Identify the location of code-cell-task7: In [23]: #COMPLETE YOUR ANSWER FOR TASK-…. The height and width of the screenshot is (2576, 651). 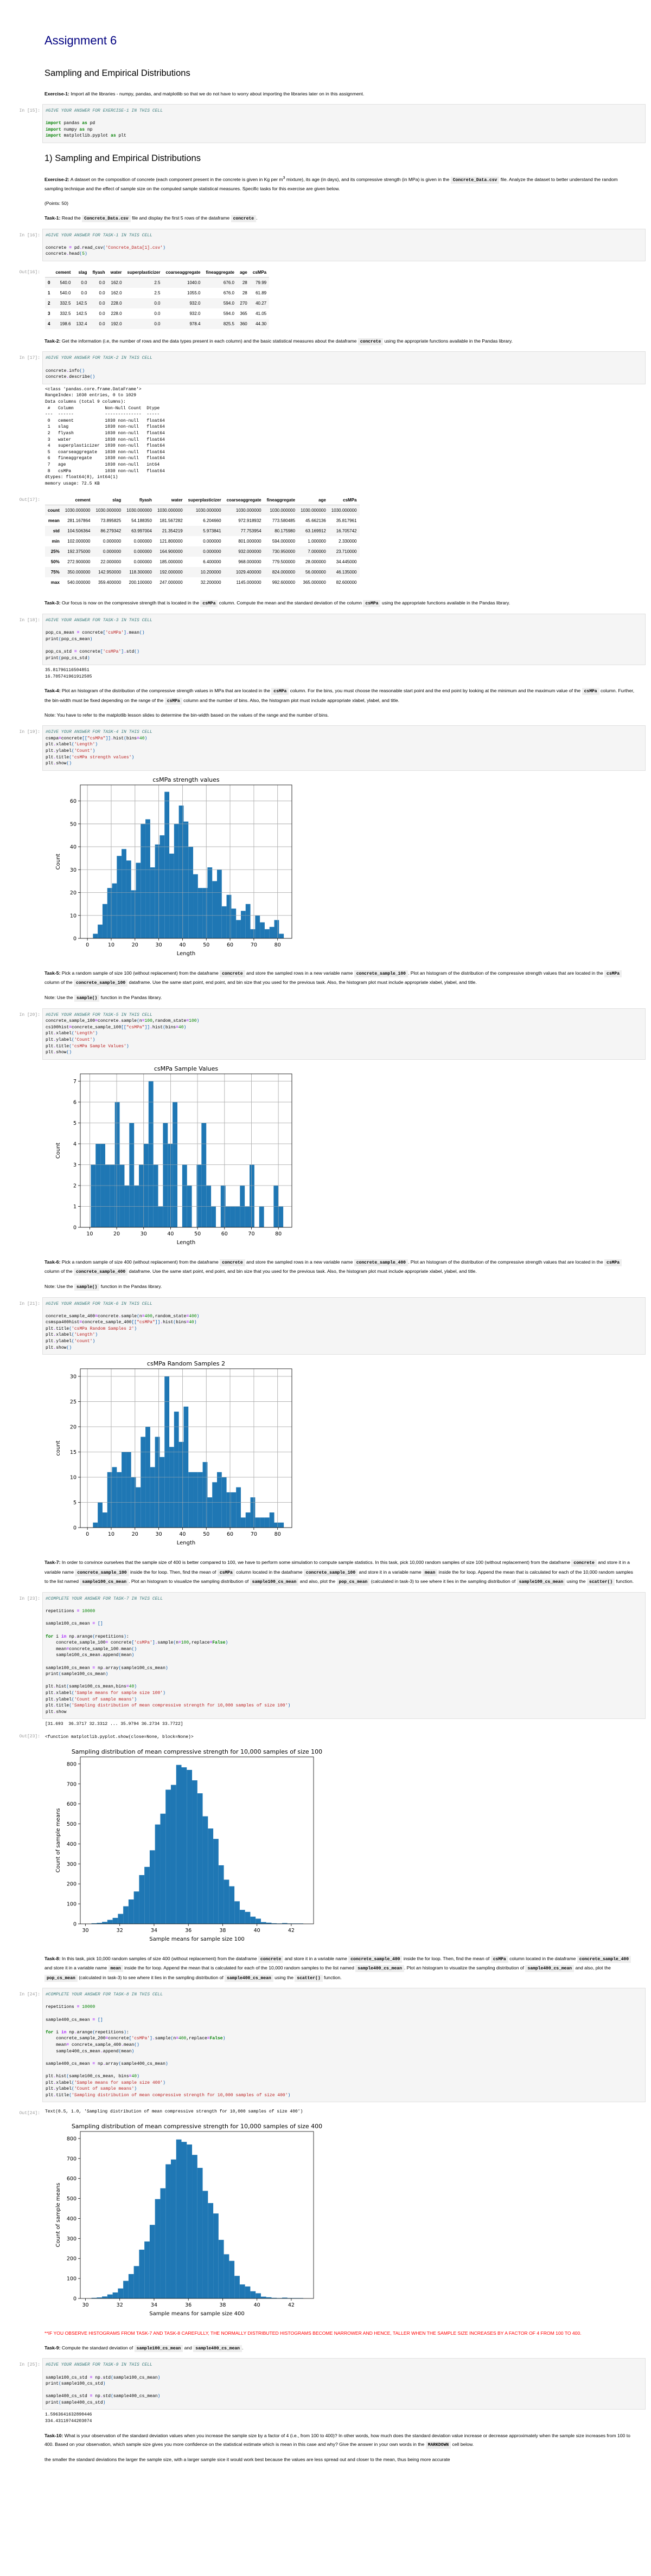
(323, 1661).